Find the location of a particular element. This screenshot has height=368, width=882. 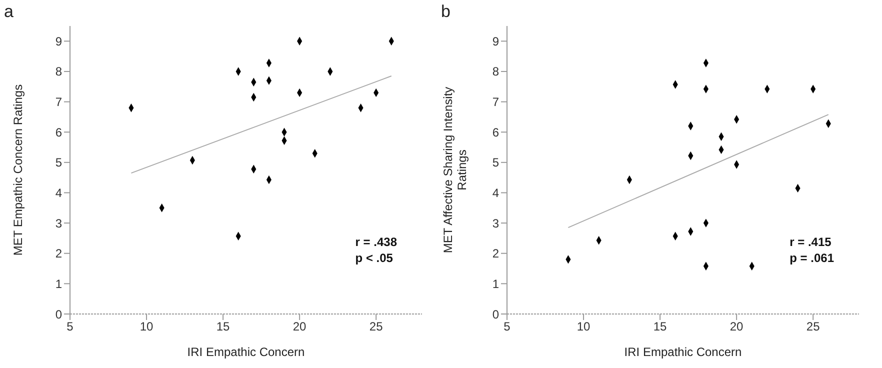

chart-title: b is located at coordinates (445, 12).